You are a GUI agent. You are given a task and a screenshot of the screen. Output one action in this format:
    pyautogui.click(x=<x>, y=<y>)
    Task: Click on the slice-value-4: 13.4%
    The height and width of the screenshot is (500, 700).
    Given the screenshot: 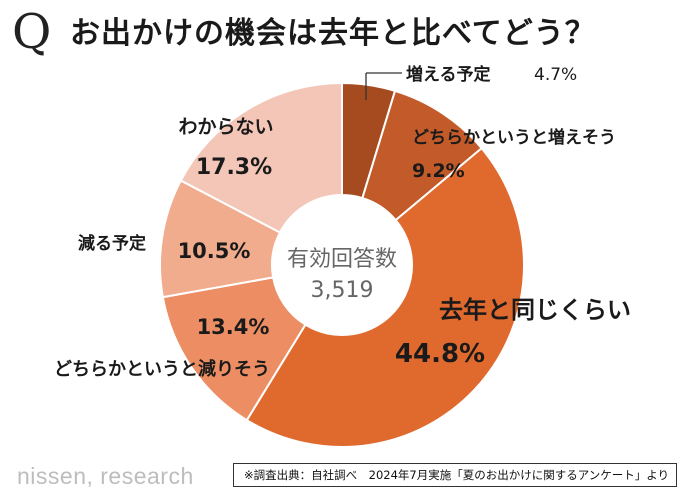 What is the action you would take?
    pyautogui.click(x=233, y=327)
    